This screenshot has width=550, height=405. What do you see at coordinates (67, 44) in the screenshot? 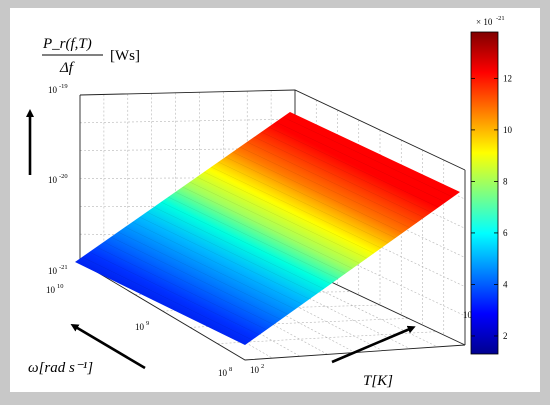
I see `z-label-numerator: P_r(f,T)` at bounding box center [67, 44].